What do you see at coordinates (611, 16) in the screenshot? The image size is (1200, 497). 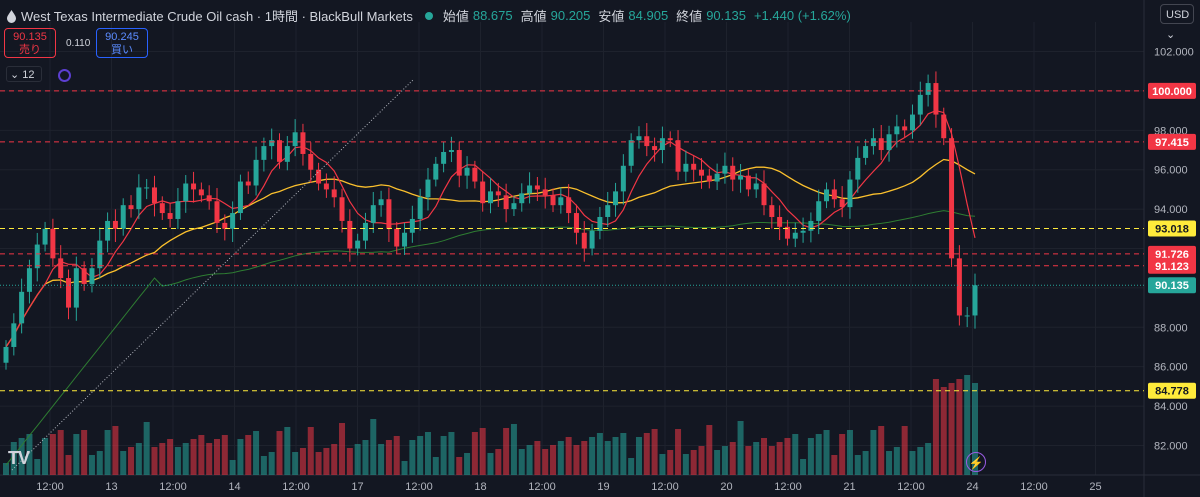 I see `low-label: 安値` at bounding box center [611, 16].